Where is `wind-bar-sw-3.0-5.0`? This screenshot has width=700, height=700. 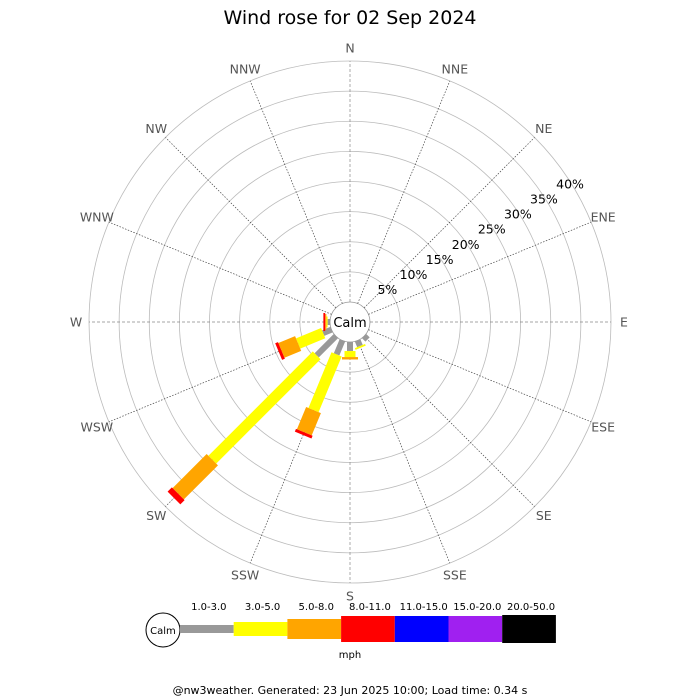 wind-bar-sw-3.0-5.0 is located at coordinates (264, 407).